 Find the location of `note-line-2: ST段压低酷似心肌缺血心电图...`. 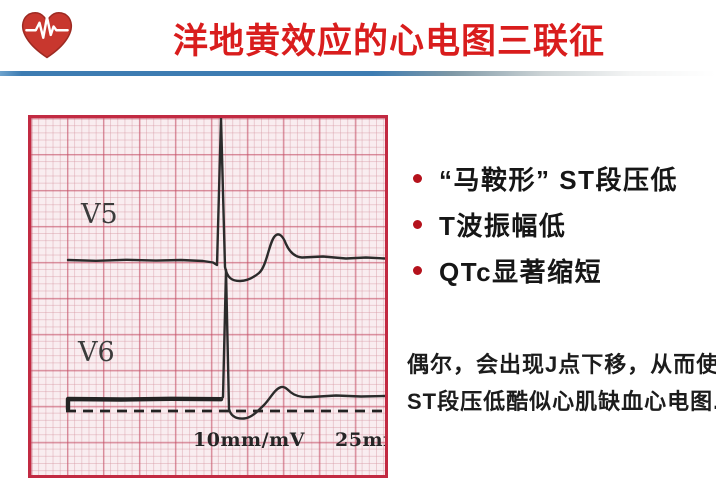

note-line-2: ST段压低酷似心肌缺血心电图... is located at coordinates (561, 401).